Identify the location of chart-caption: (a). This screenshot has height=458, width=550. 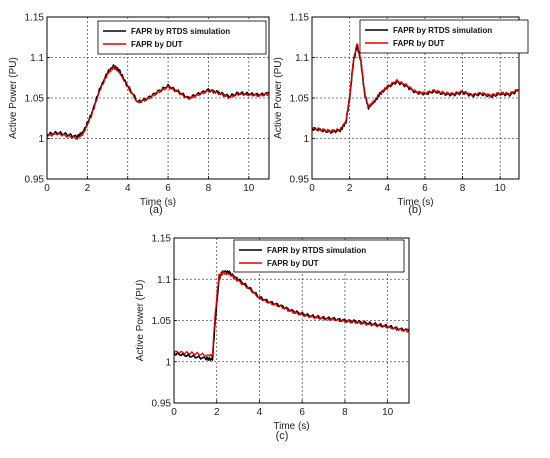
(155, 210).